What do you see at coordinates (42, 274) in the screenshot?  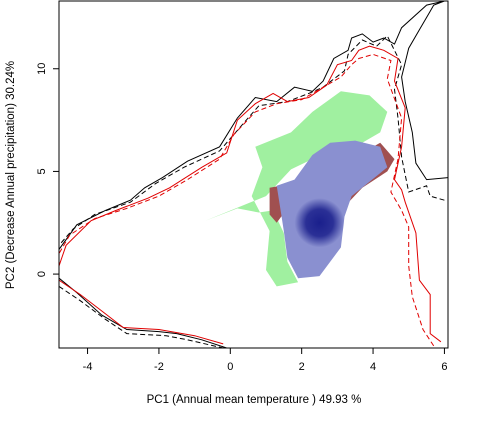 I see `y-tick-label: 0` at bounding box center [42, 274].